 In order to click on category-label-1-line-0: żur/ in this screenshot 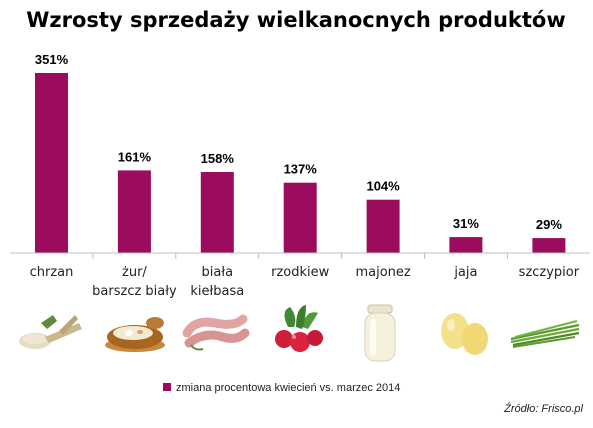, I will do `click(134, 272)`.